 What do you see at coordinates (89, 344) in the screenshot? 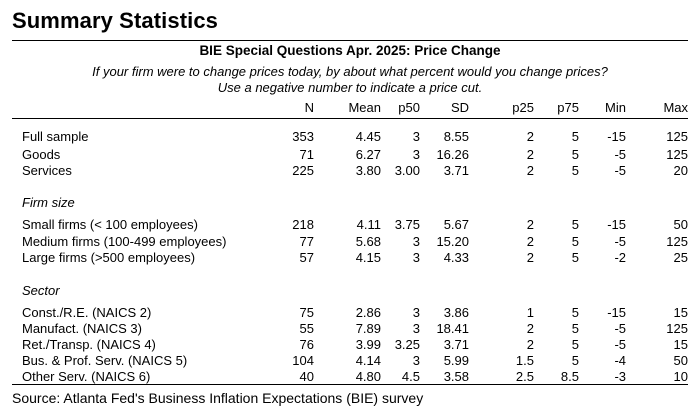
I see `row-label: Ret./Transp. (NAICS 4)` at bounding box center [89, 344].